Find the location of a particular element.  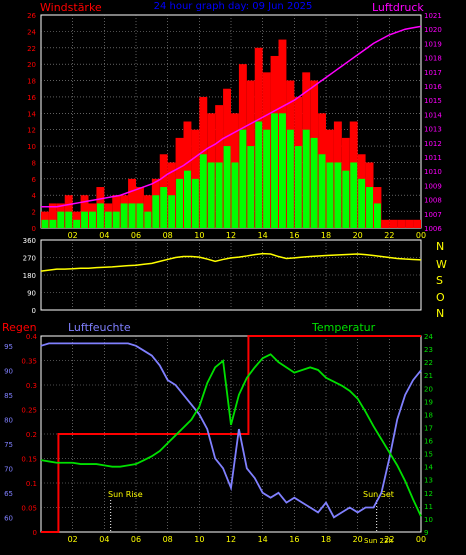

temperature-y-tick-19: 19 is located at coordinates (428, 402).